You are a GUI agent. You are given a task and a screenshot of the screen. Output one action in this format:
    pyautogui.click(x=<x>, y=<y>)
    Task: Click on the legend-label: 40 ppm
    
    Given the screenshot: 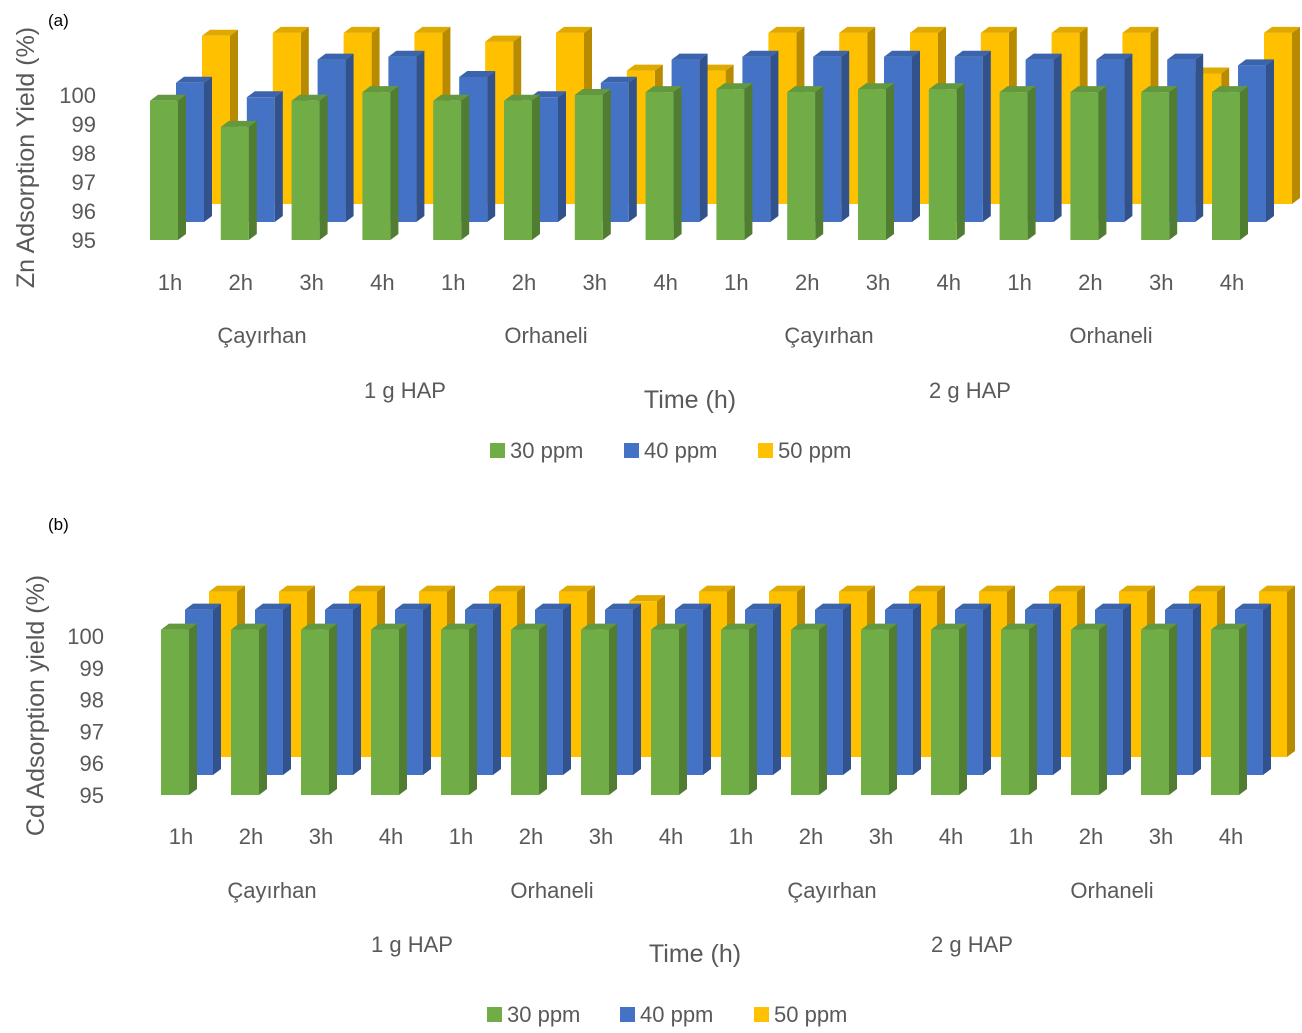 What is the action you would take?
    pyautogui.click(x=676, y=1014)
    